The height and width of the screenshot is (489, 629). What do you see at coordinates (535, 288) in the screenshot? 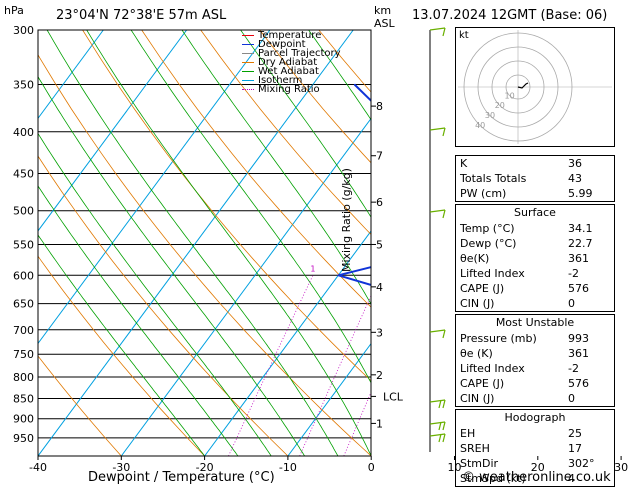
I see `table-row: CAPE (J) 576` at bounding box center [535, 288].